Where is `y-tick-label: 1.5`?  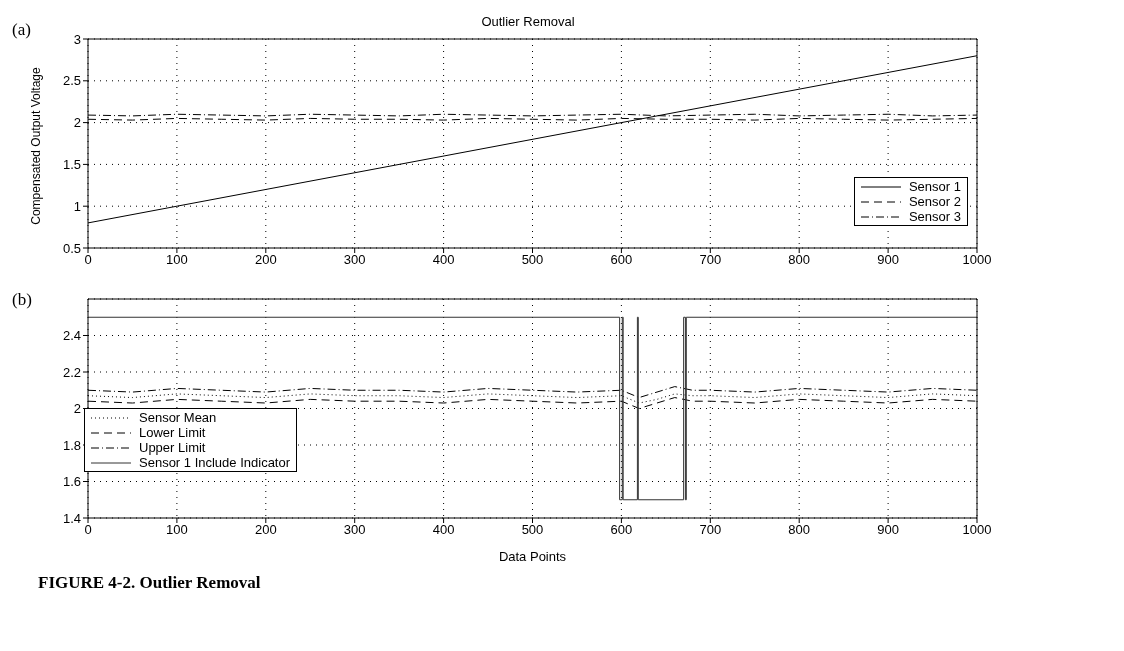 y-tick-label: 1.5 is located at coordinates (71, 165).